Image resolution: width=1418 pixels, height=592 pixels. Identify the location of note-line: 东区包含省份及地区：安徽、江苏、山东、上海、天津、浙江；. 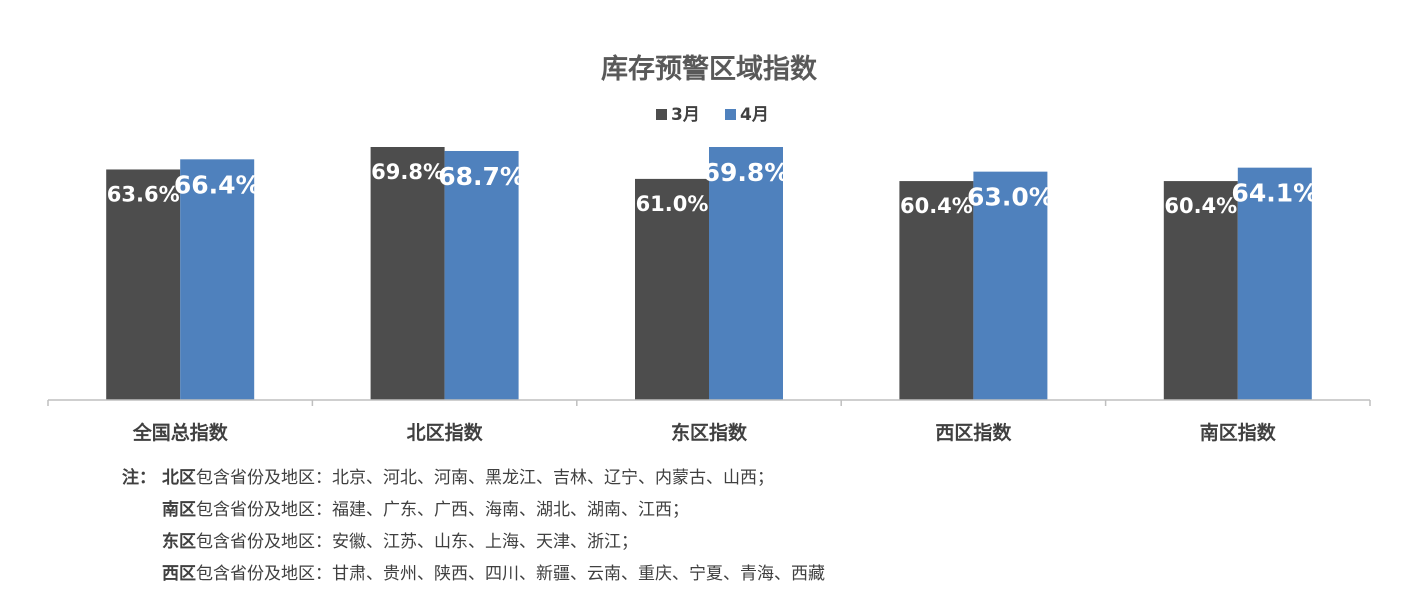
(473, 542).